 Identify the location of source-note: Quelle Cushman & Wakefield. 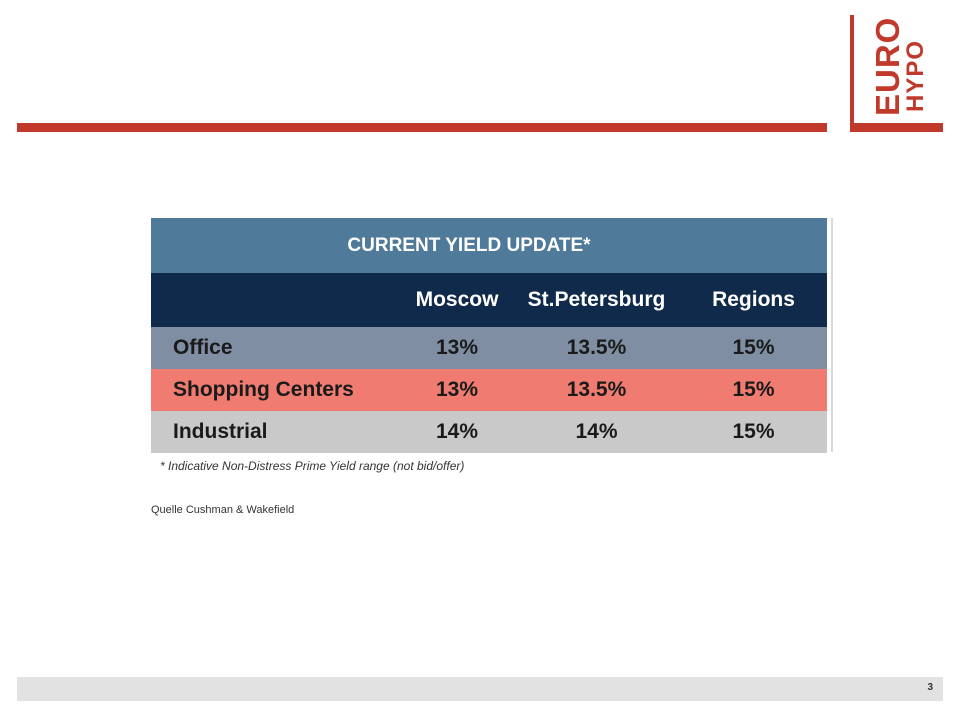
(223, 510).